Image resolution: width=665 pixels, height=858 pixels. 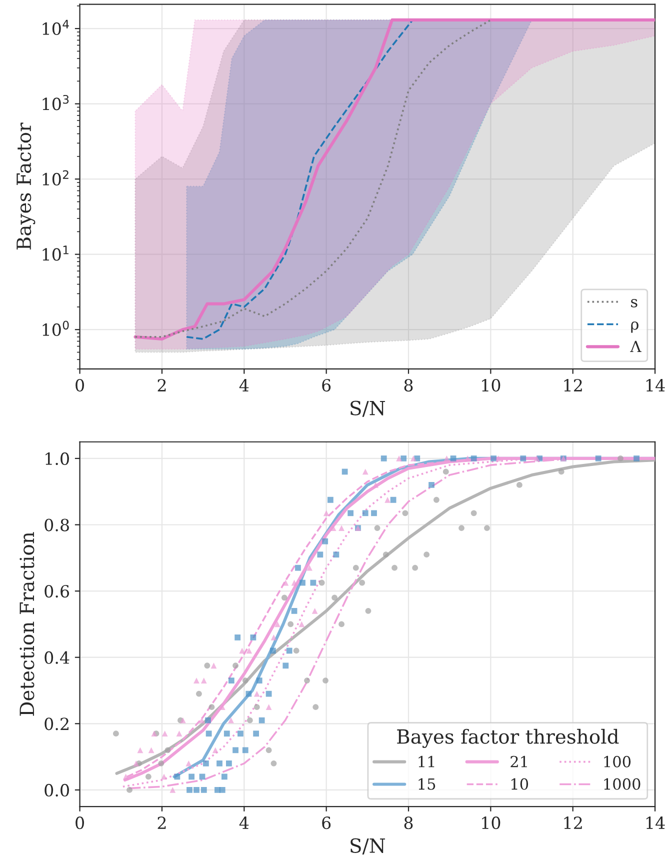 I want to click on legend-label: 100, so click(x=617, y=762).